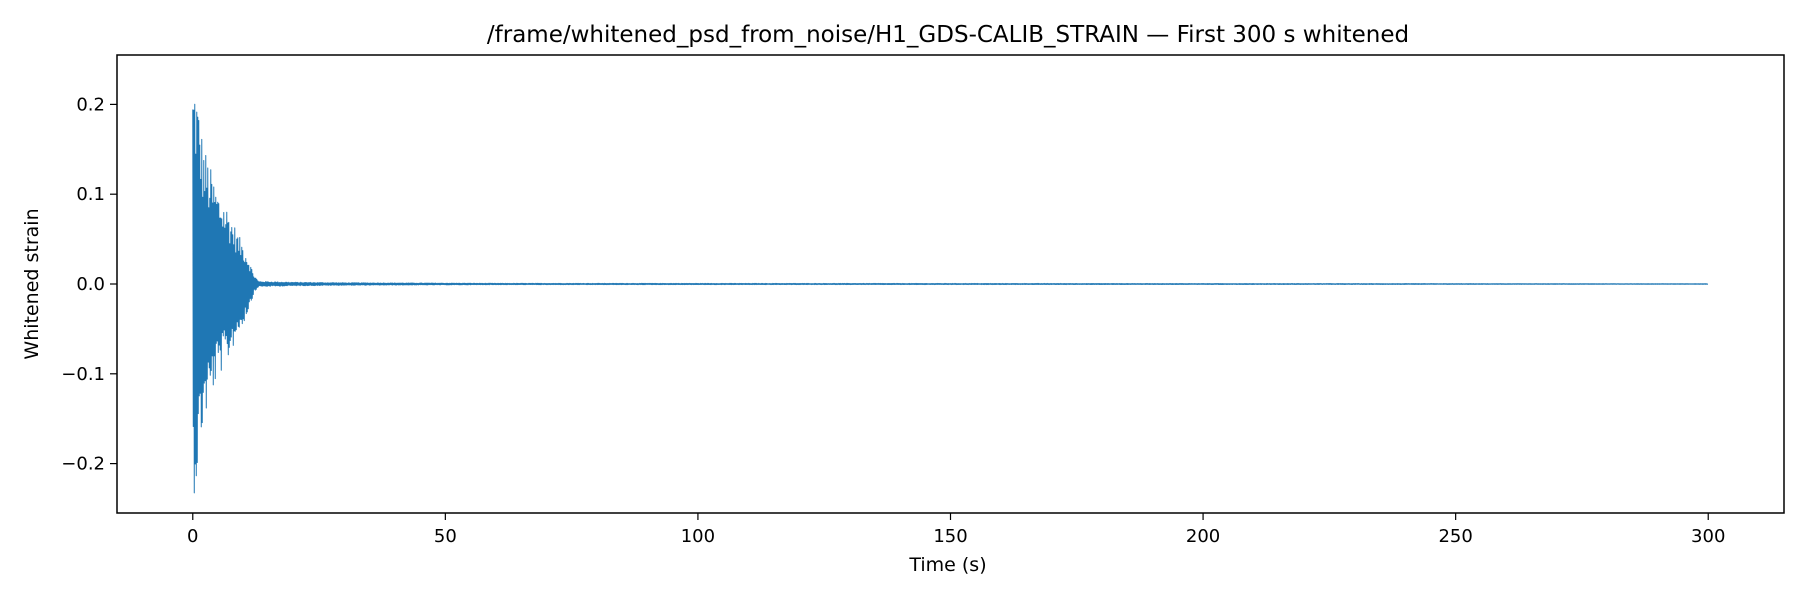  What do you see at coordinates (1708, 536) in the screenshot?
I see `x-tick-label: 300` at bounding box center [1708, 536].